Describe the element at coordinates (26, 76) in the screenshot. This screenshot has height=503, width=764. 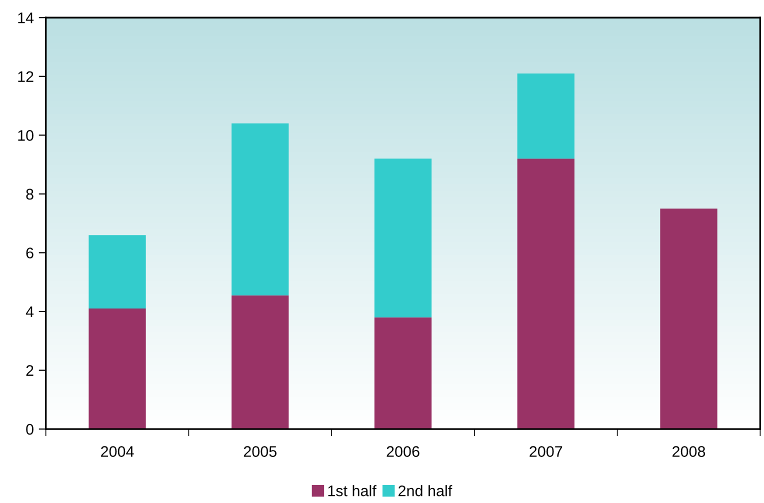
I see `y-tick-label: 12` at that location.